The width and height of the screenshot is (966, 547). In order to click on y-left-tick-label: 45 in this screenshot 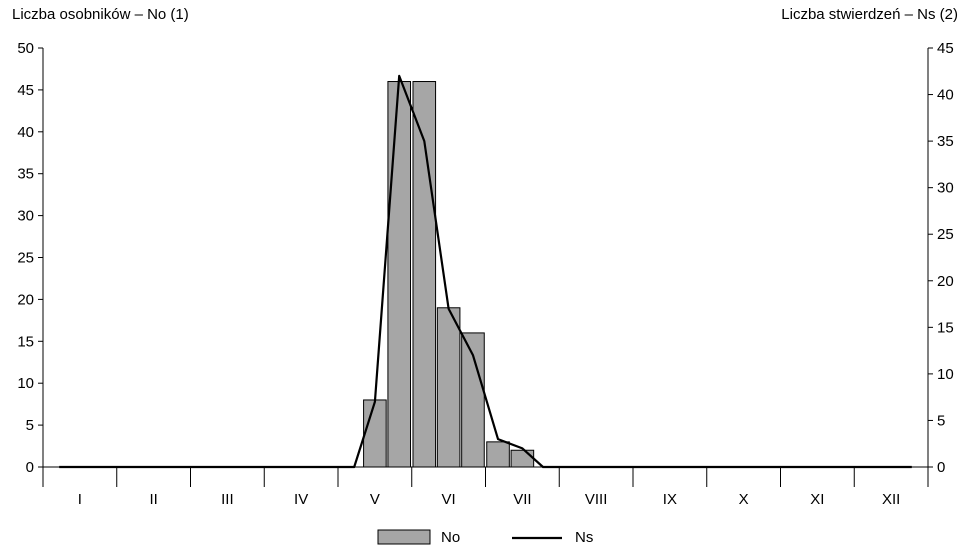, I will do `click(25, 90)`.